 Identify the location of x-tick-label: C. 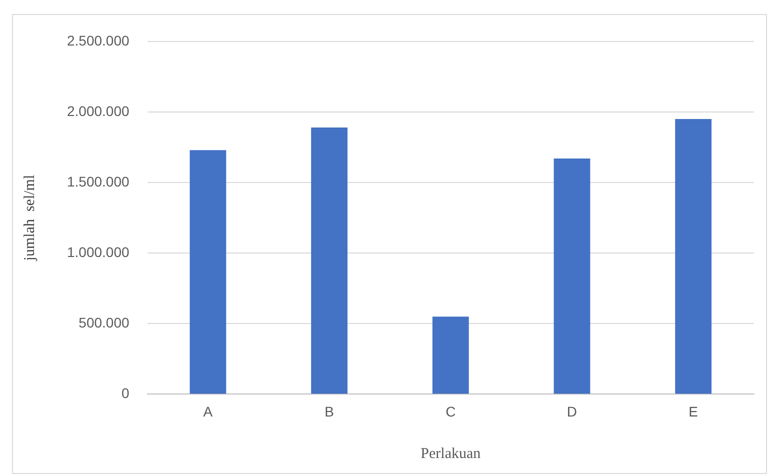
(451, 411).